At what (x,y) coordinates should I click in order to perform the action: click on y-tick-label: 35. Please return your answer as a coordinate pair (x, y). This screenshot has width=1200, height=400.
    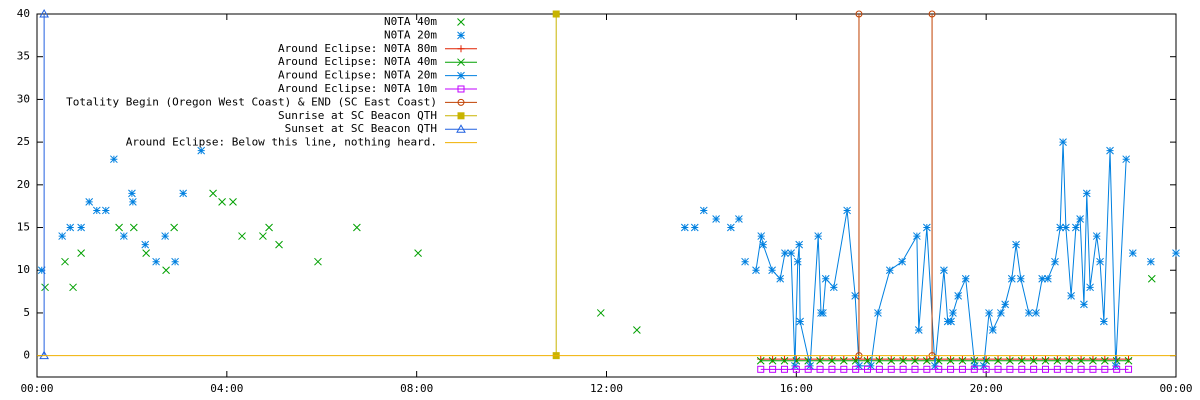
    Looking at the image, I should click on (23, 56).